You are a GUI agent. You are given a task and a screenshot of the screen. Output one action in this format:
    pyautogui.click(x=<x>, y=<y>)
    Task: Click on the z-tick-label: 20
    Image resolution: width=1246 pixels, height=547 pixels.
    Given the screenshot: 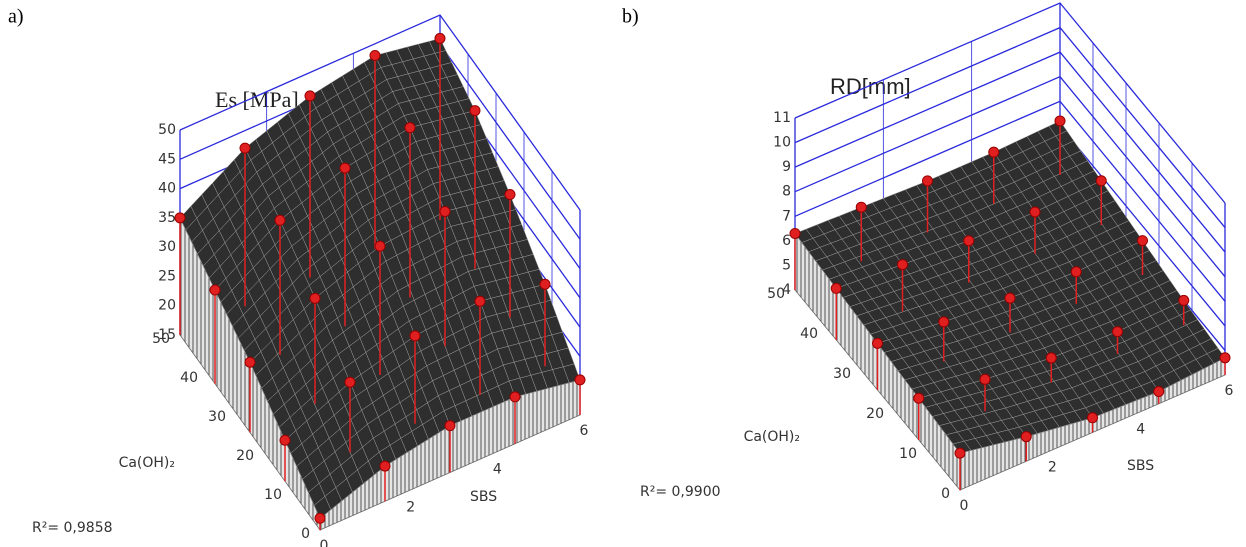 What is the action you would take?
    pyautogui.click(x=167, y=306)
    